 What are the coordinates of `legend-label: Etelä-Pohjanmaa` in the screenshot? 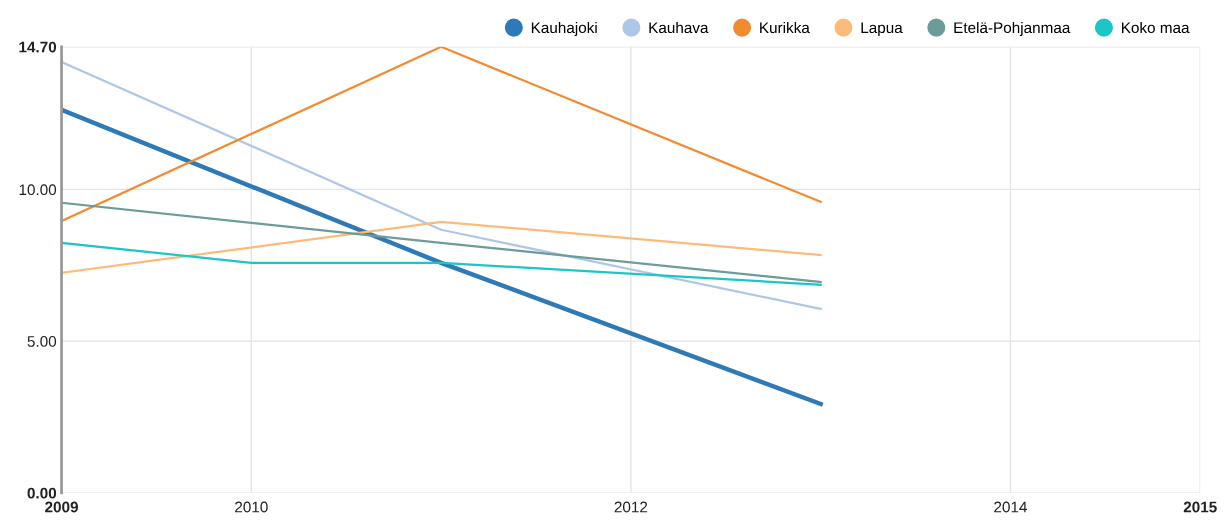 It's located at (1012, 29).